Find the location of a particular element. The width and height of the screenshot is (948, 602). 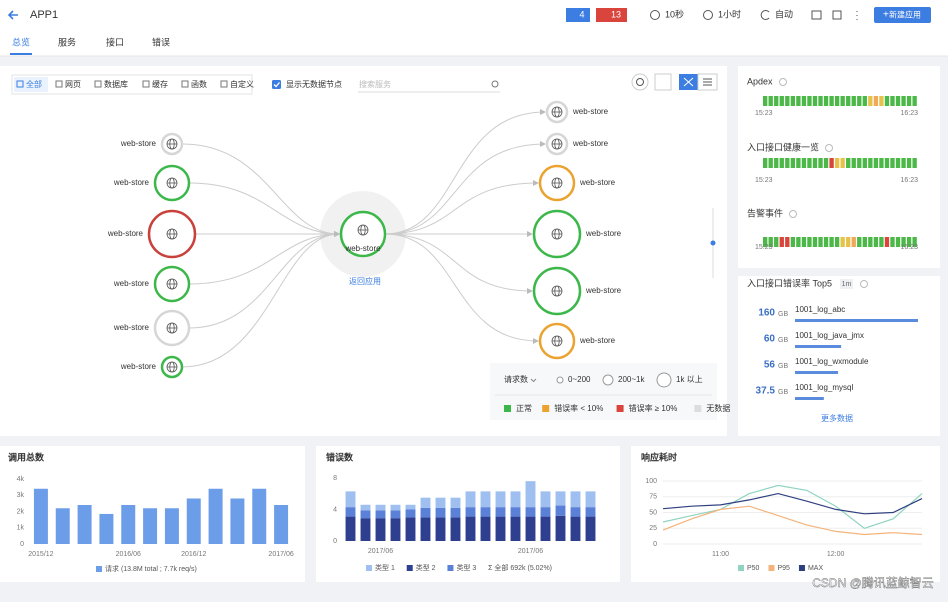

filter-option: 缓存 is located at coordinates (160, 84).